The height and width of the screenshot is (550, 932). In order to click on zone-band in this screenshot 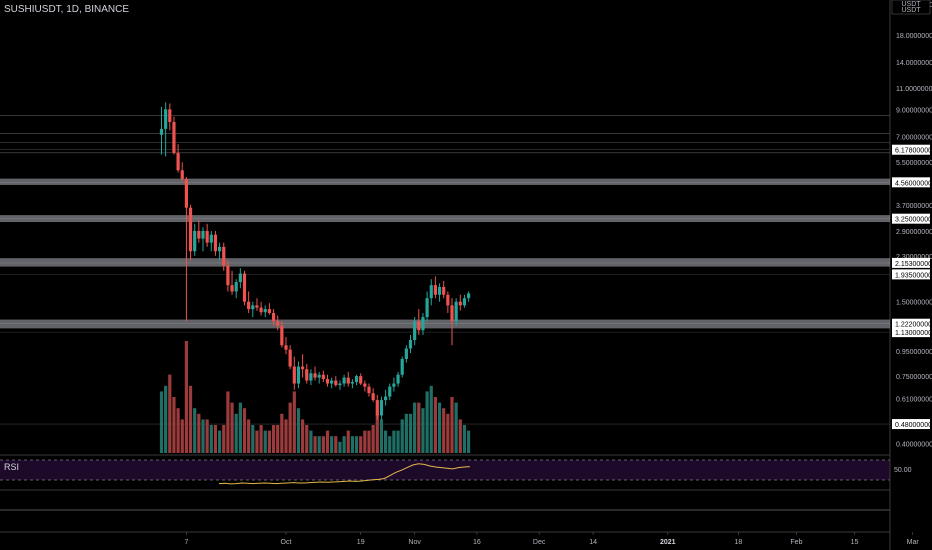, I will do `click(445, 219)`.